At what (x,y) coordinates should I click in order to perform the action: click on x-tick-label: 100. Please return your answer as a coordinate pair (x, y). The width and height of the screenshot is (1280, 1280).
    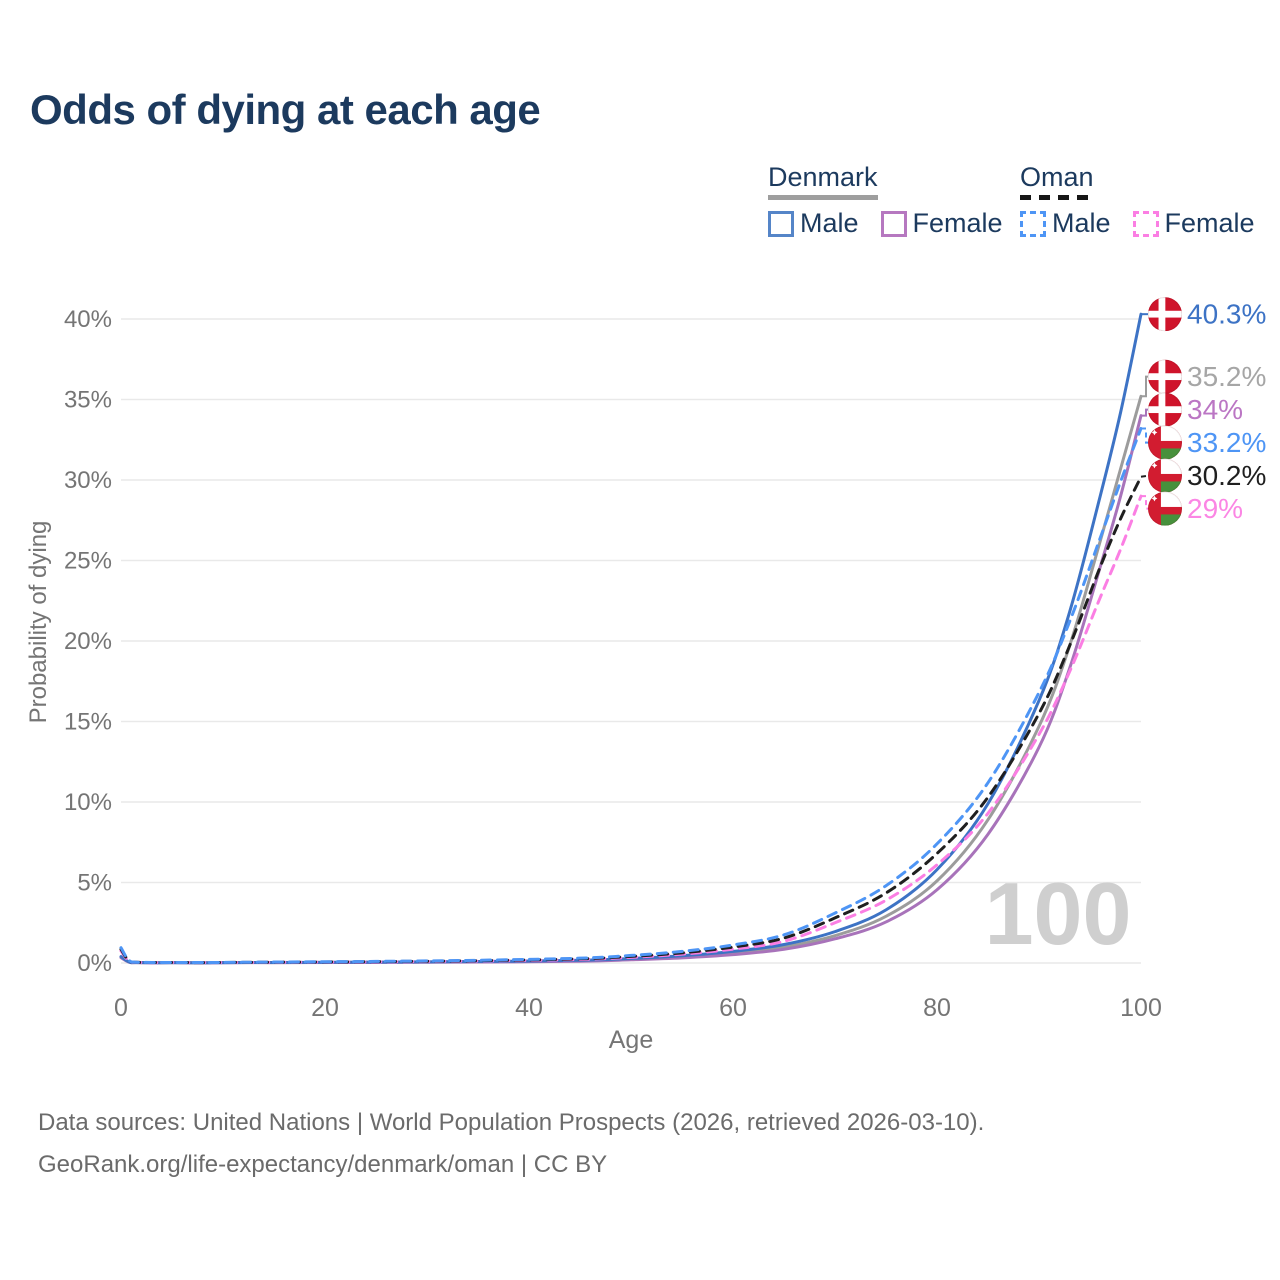
    Looking at the image, I should click on (1141, 1008).